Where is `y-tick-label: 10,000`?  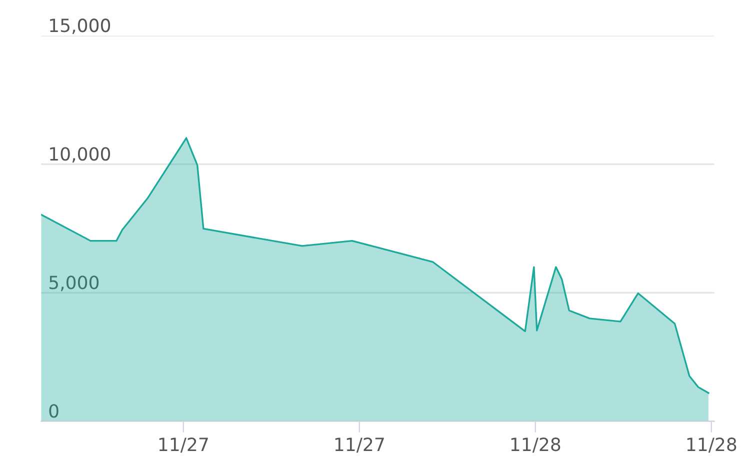 y-tick-label: 10,000 is located at coordinates (80, 155).